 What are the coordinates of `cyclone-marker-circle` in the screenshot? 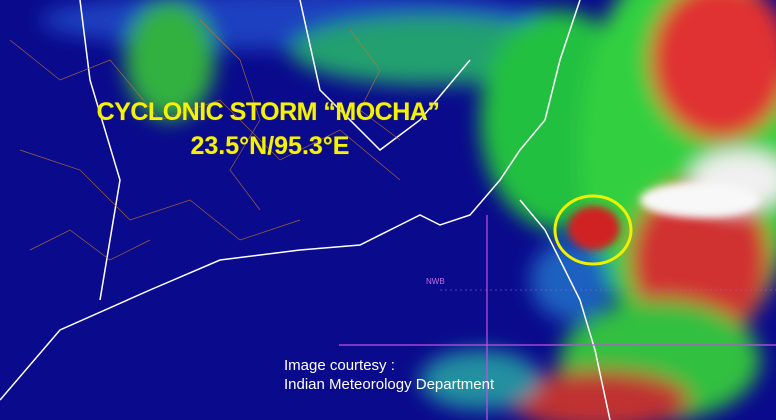 It's located at (593, 230).